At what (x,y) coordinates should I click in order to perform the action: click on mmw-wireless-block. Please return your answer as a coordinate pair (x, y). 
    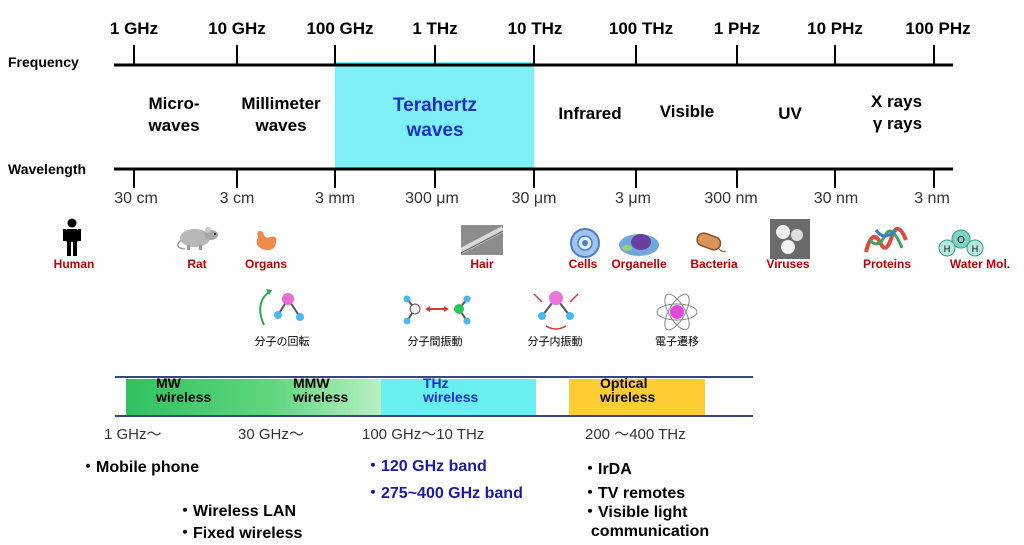
    Looking at the image, I should click on (326, 397).